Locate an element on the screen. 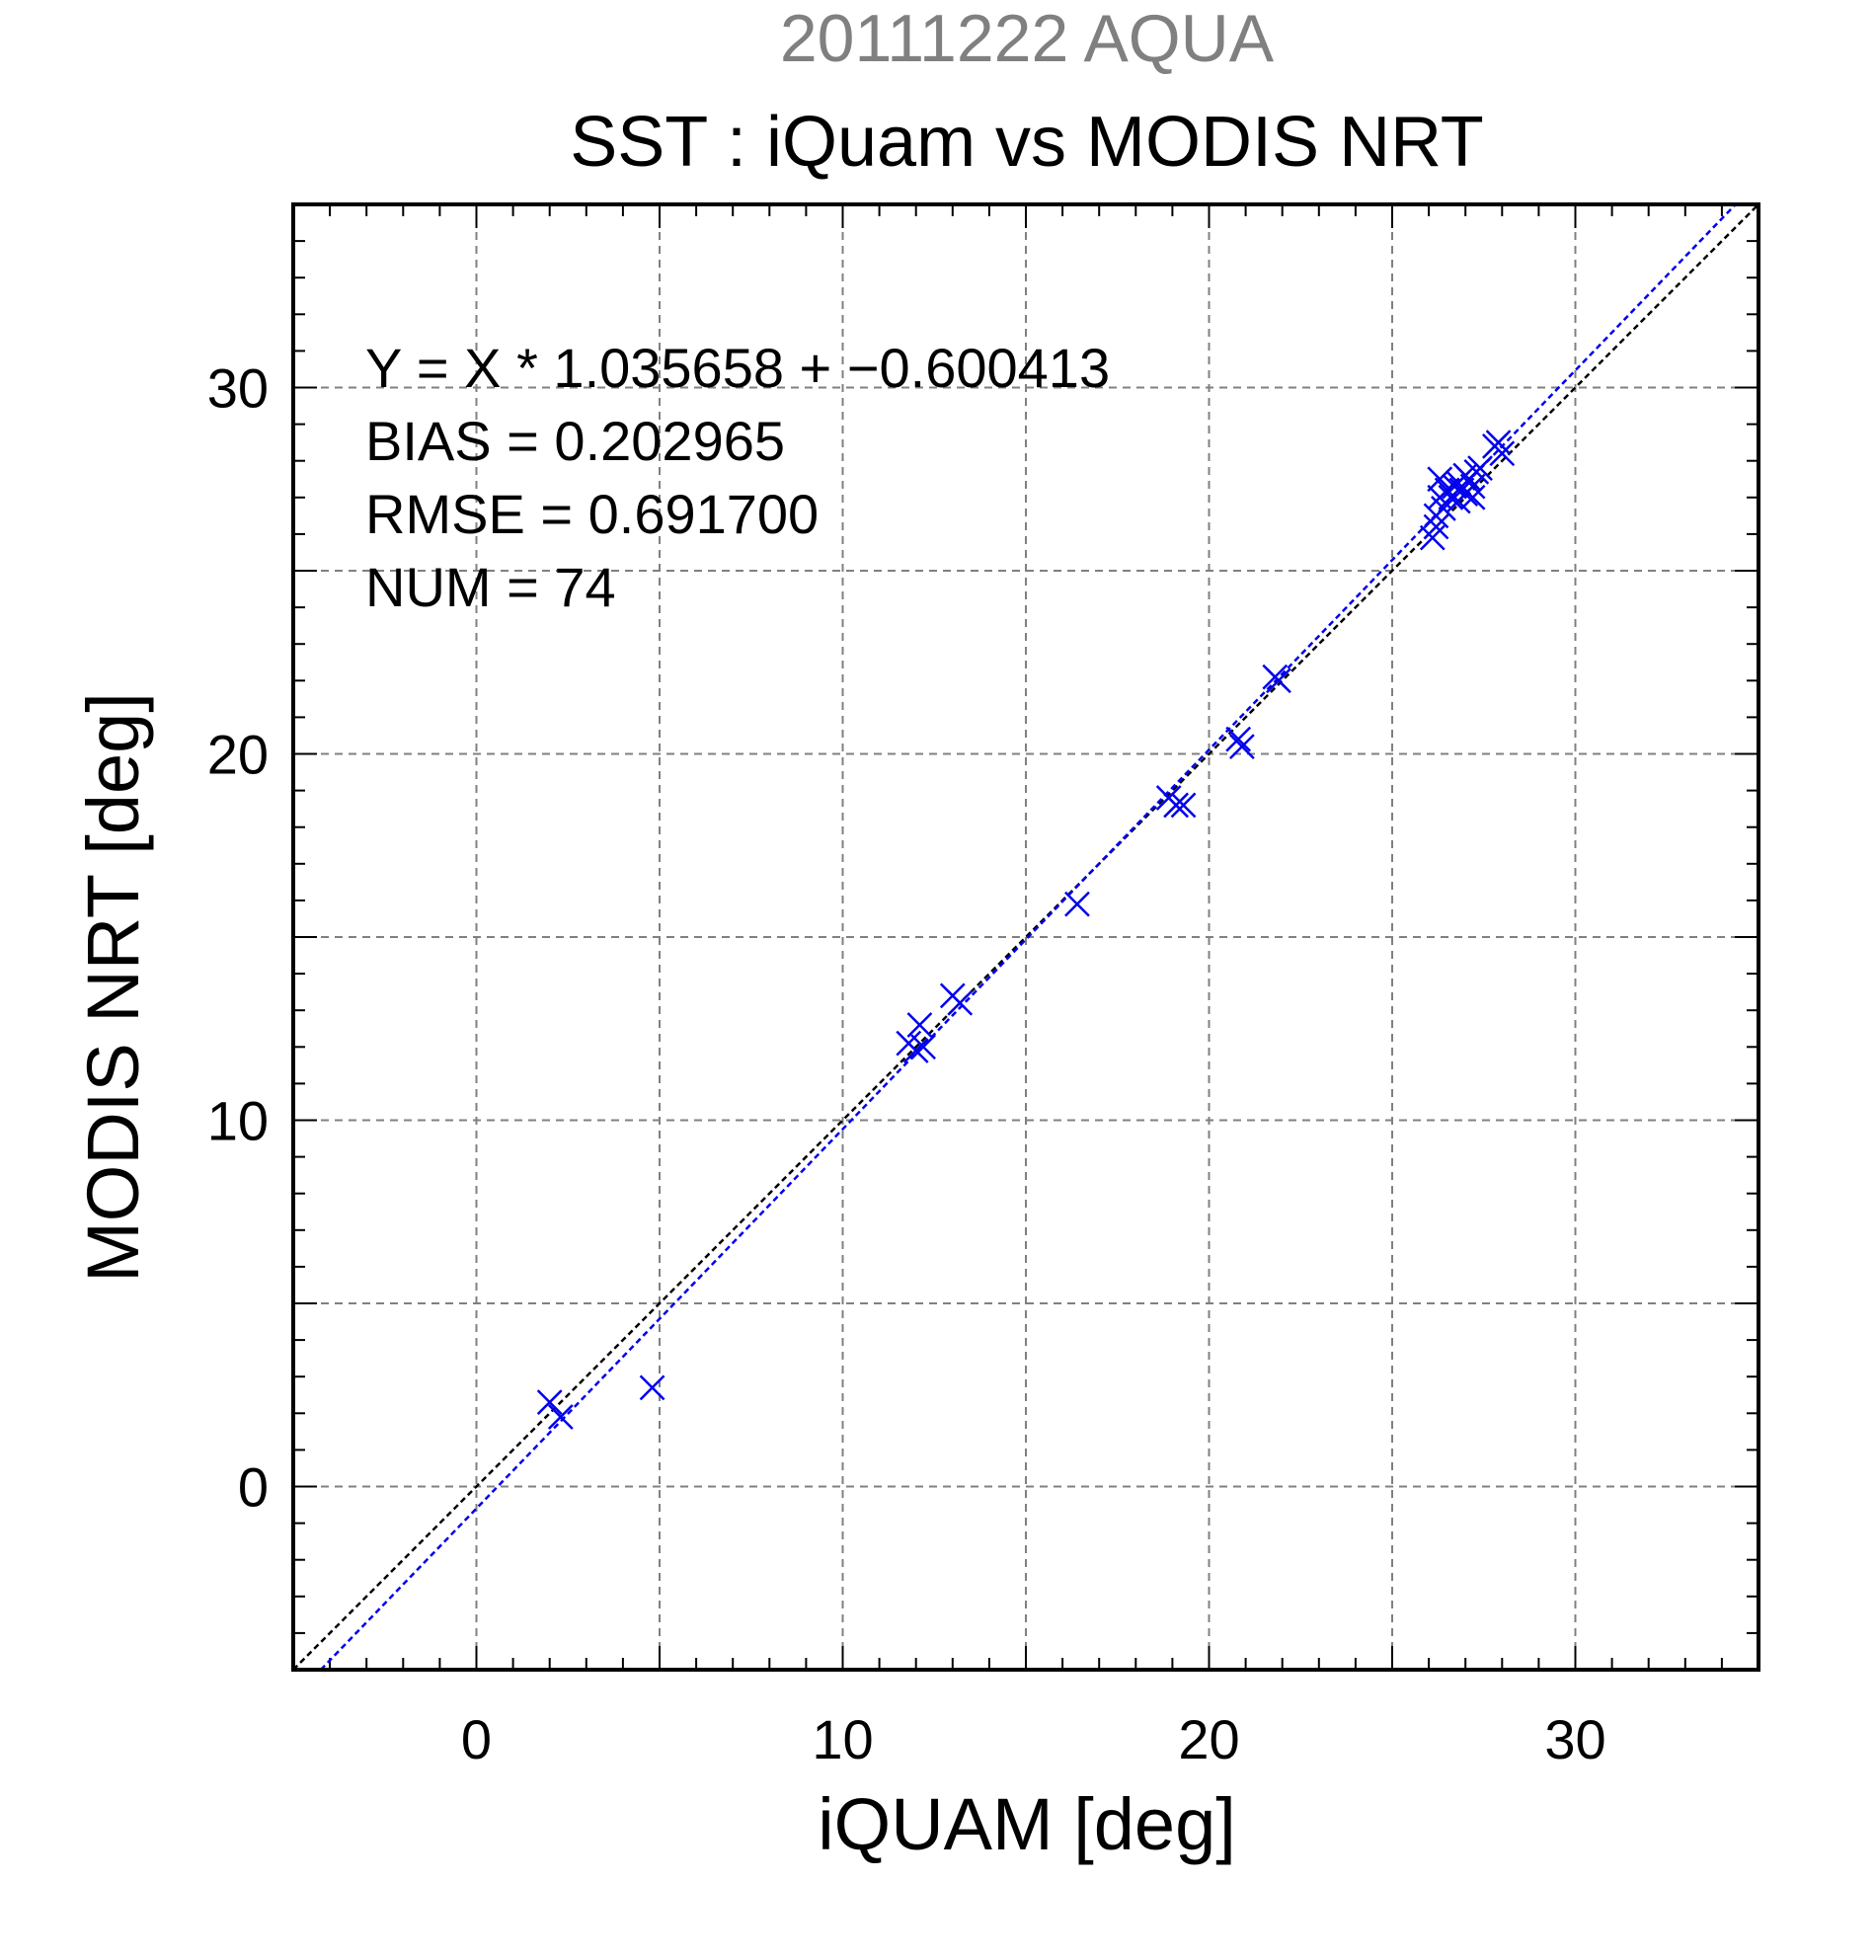 This screenshot has height=1960, width=1876. annotation-regression: Y = X * 1.035658 + −0.600413 is located at coordinates (737, 368).